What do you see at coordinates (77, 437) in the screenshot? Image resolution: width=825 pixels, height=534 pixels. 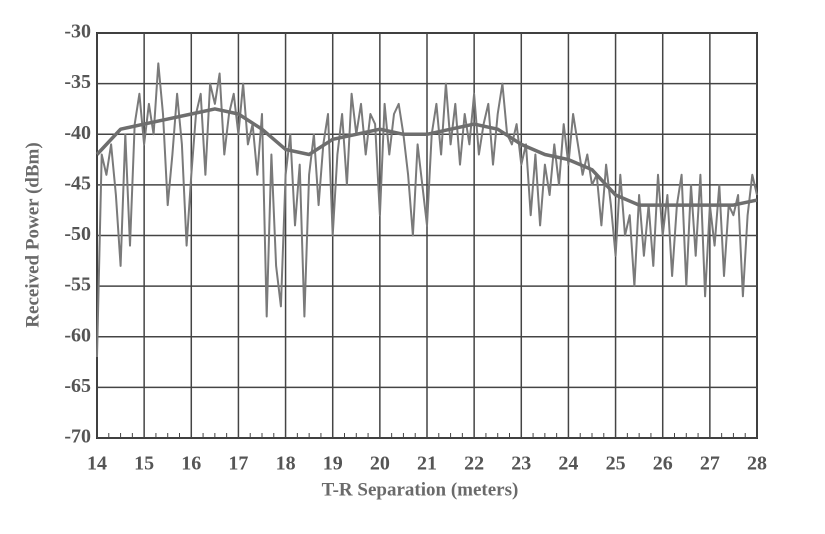 I see `y-tick-label: -70` at bounding box center [77, 437].